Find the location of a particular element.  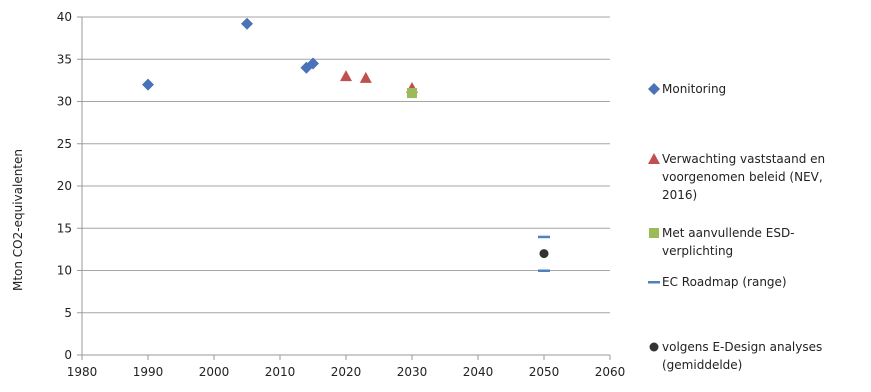

x-tick-labels: 1980 1990 2000 2010 2020 2030 2040 2050 2060 is located at coordinates (346, 367).